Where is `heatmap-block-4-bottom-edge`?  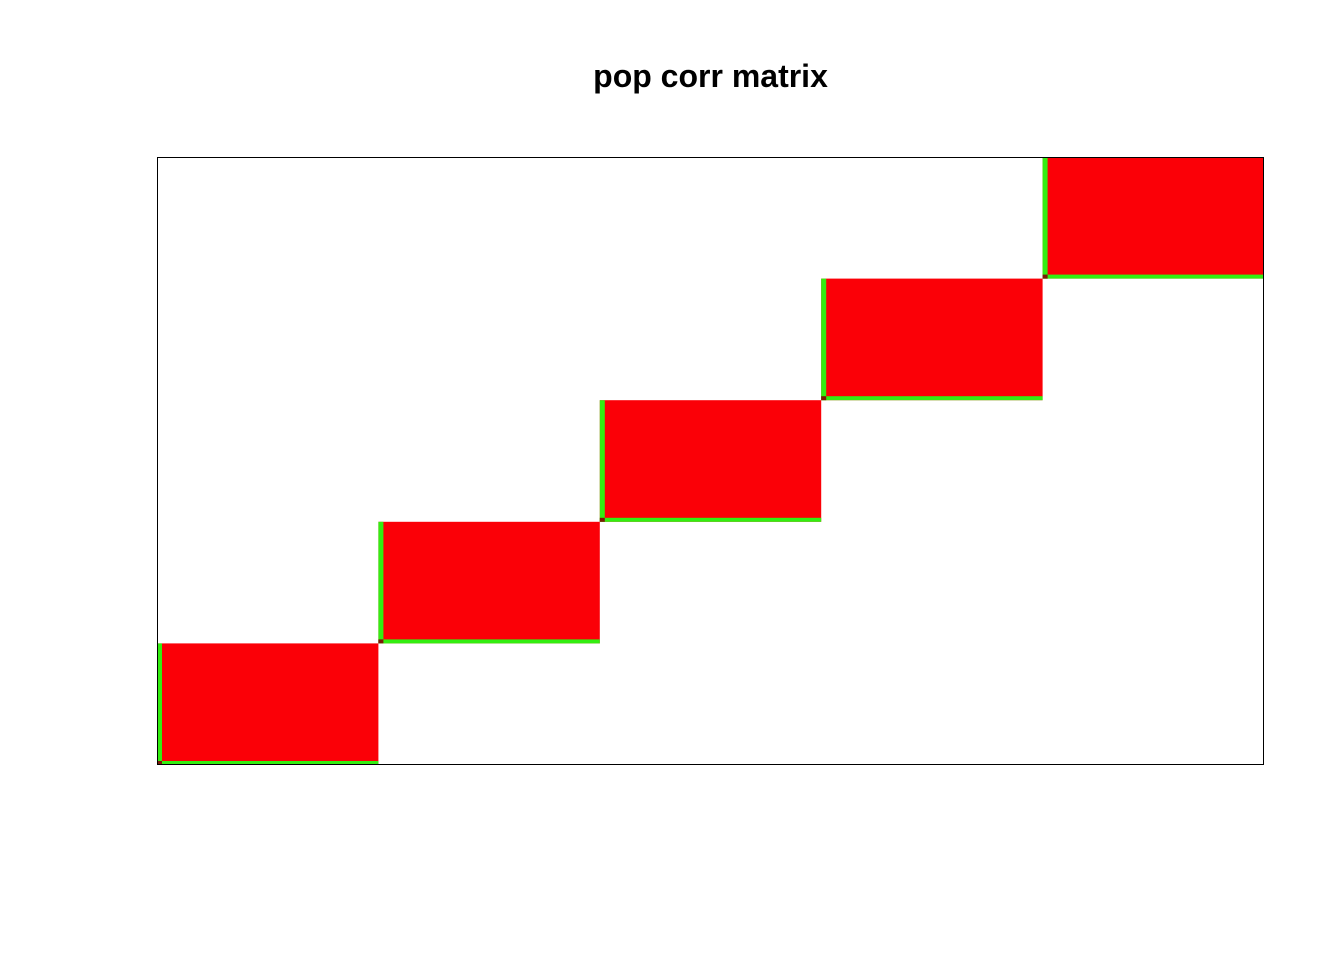
heatmap-block-4-bottom-edge is located at coordinates (932, 398).